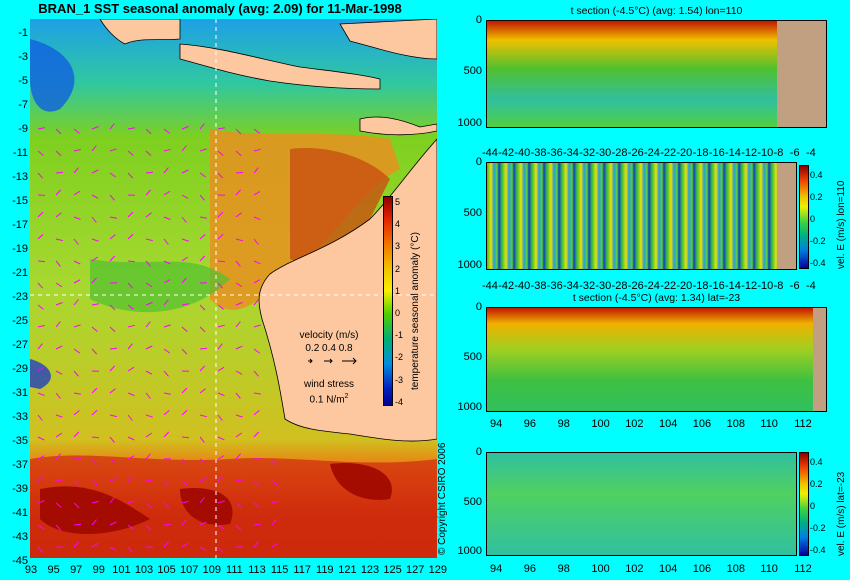 The width and height of the screenshot is (850, 580). Describe the element at coordinates (603, 153) in the screenshot. I see `x-tick: -30` at that location.